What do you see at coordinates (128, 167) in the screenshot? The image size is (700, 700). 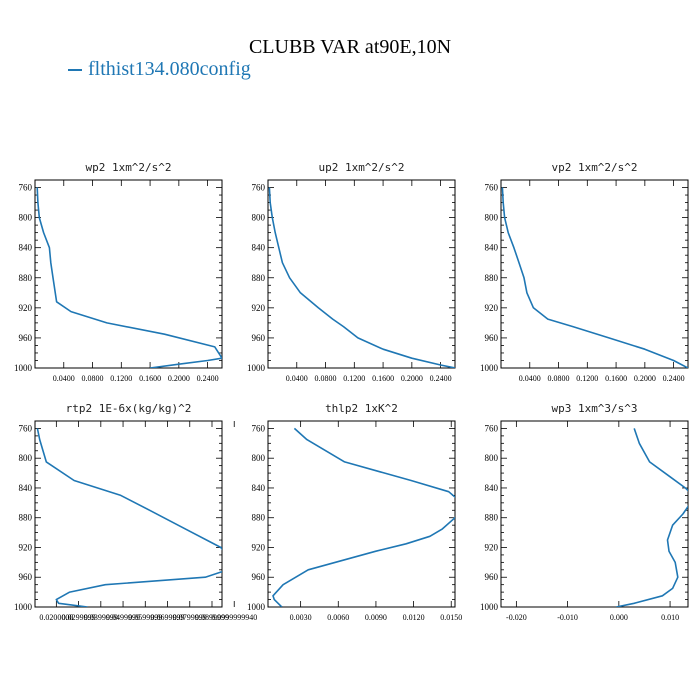 I see `panel-title: wp2 1xm^2/s^2` at bounding box center [128, 167].